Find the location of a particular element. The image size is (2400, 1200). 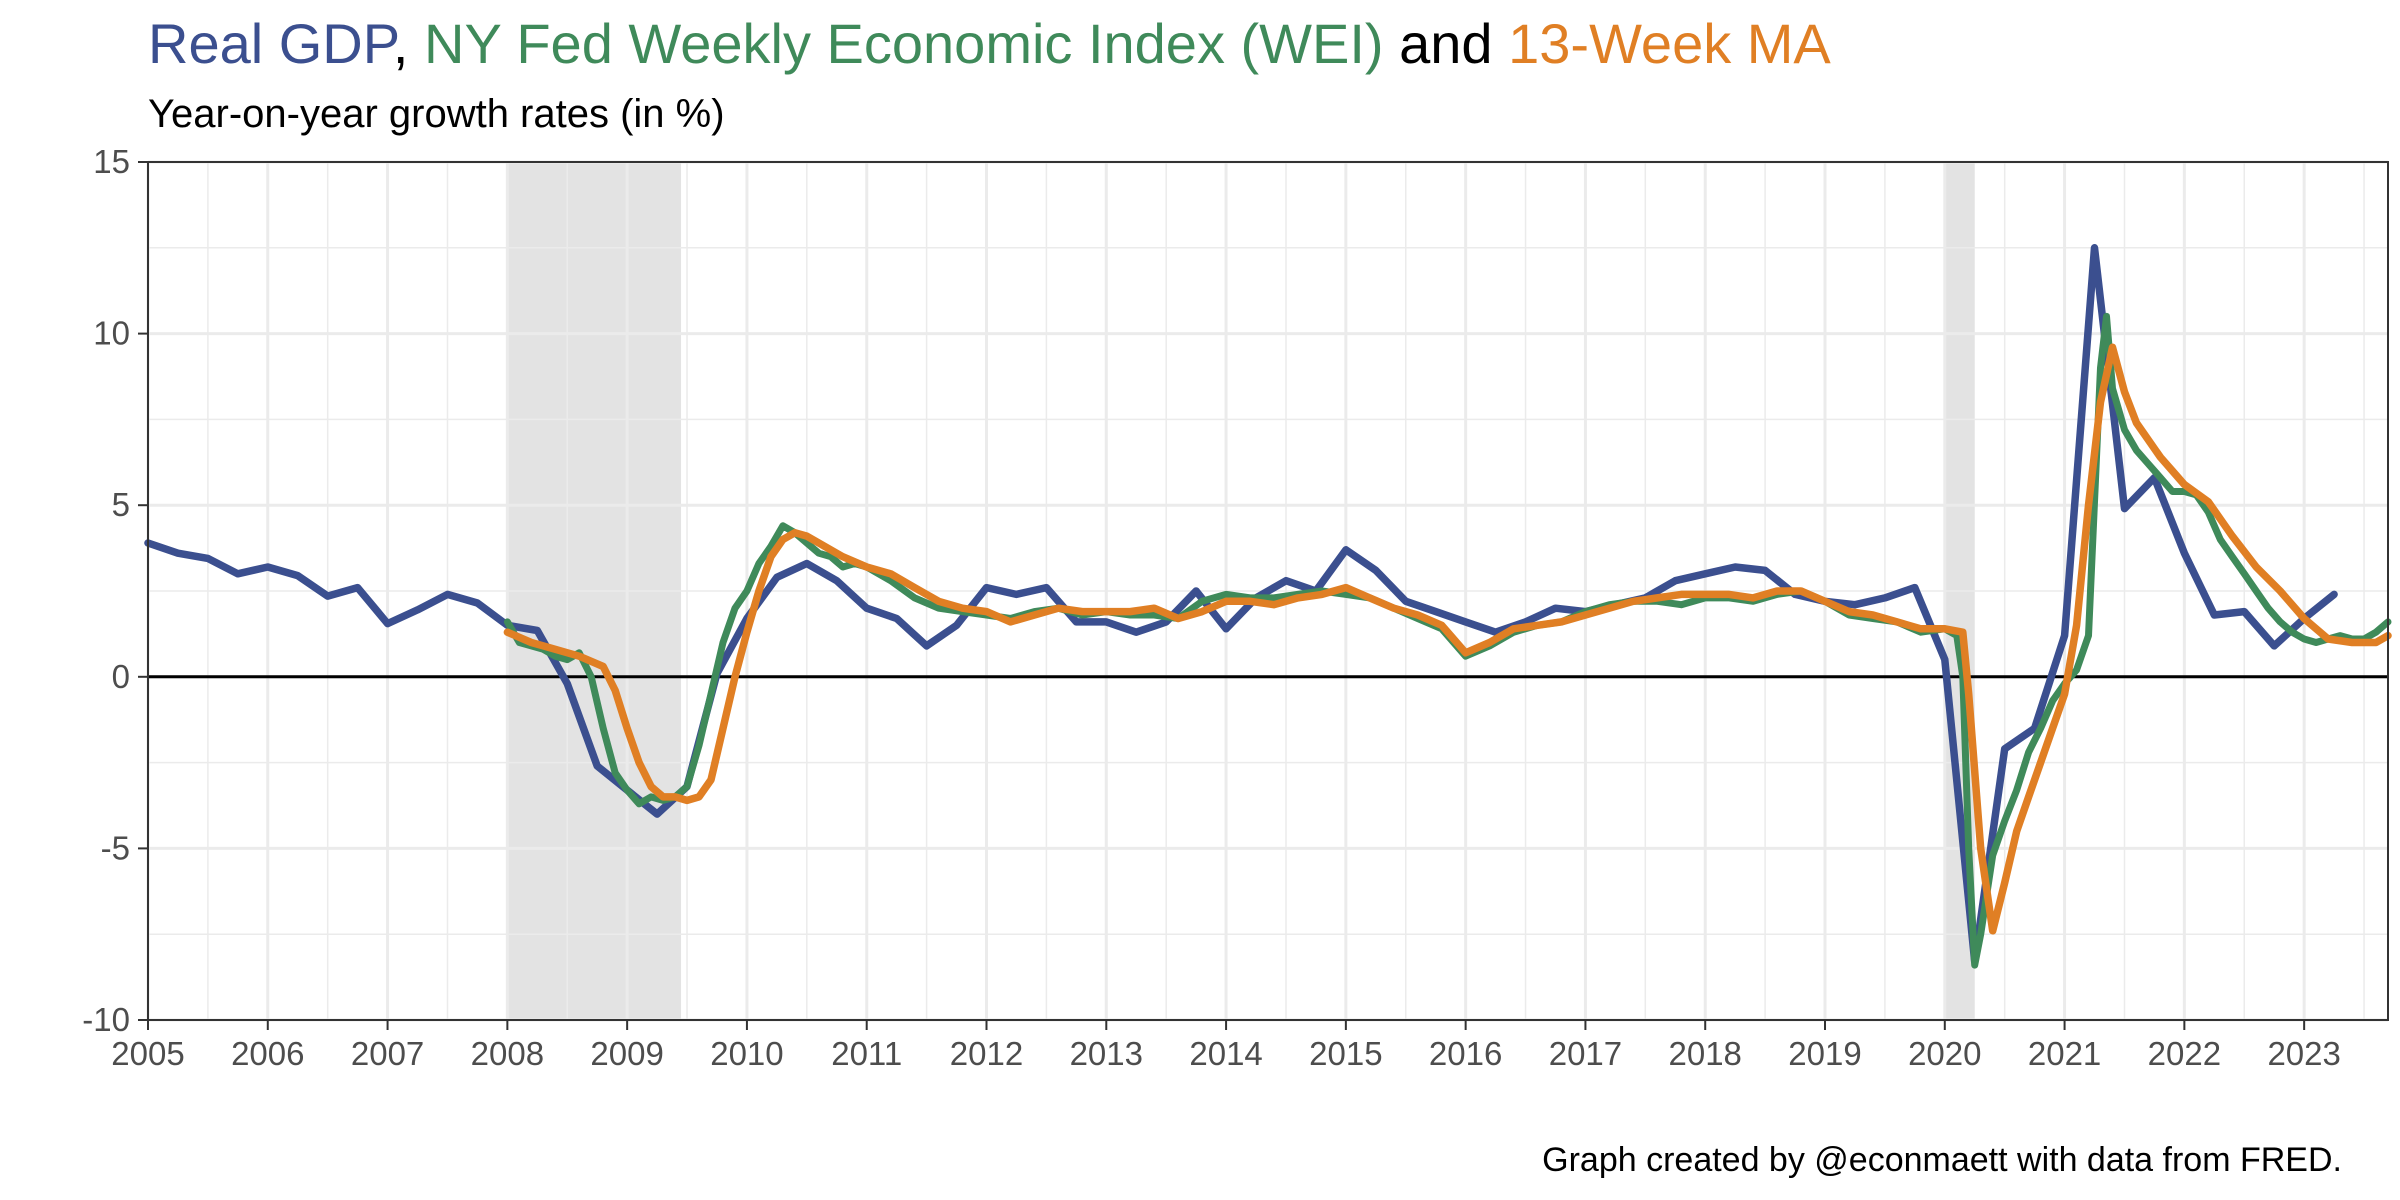

x-tick-label: 2014 is located at coordinates (1225, 1053).